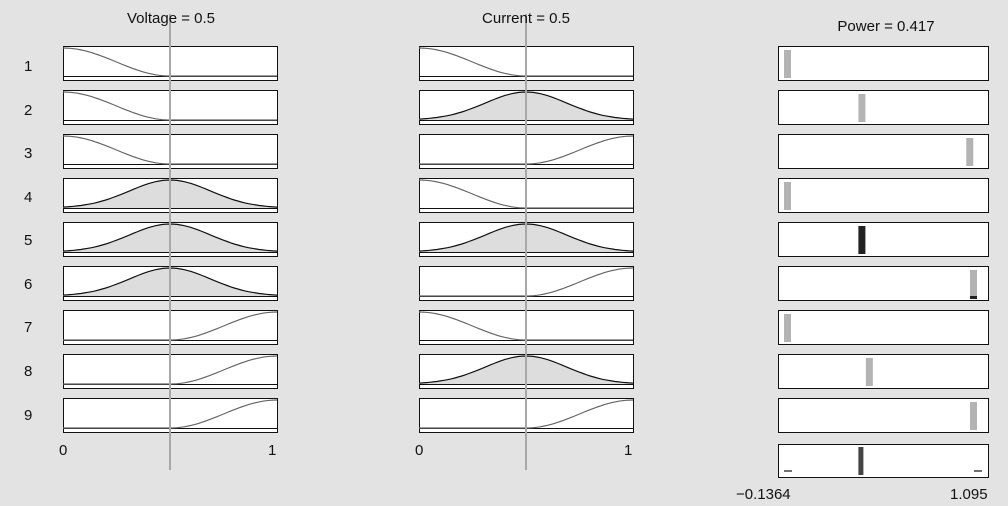 This screenshot has width=1008, height=506. I want to click on power-aggregate-output-line, so click(861, 461).